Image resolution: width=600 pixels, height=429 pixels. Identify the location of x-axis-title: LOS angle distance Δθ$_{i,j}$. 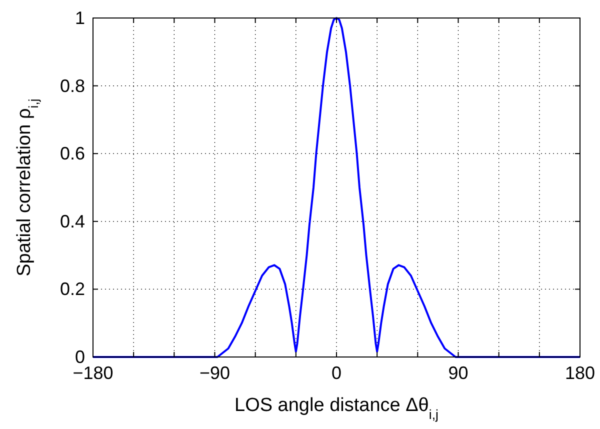
(336, 408).